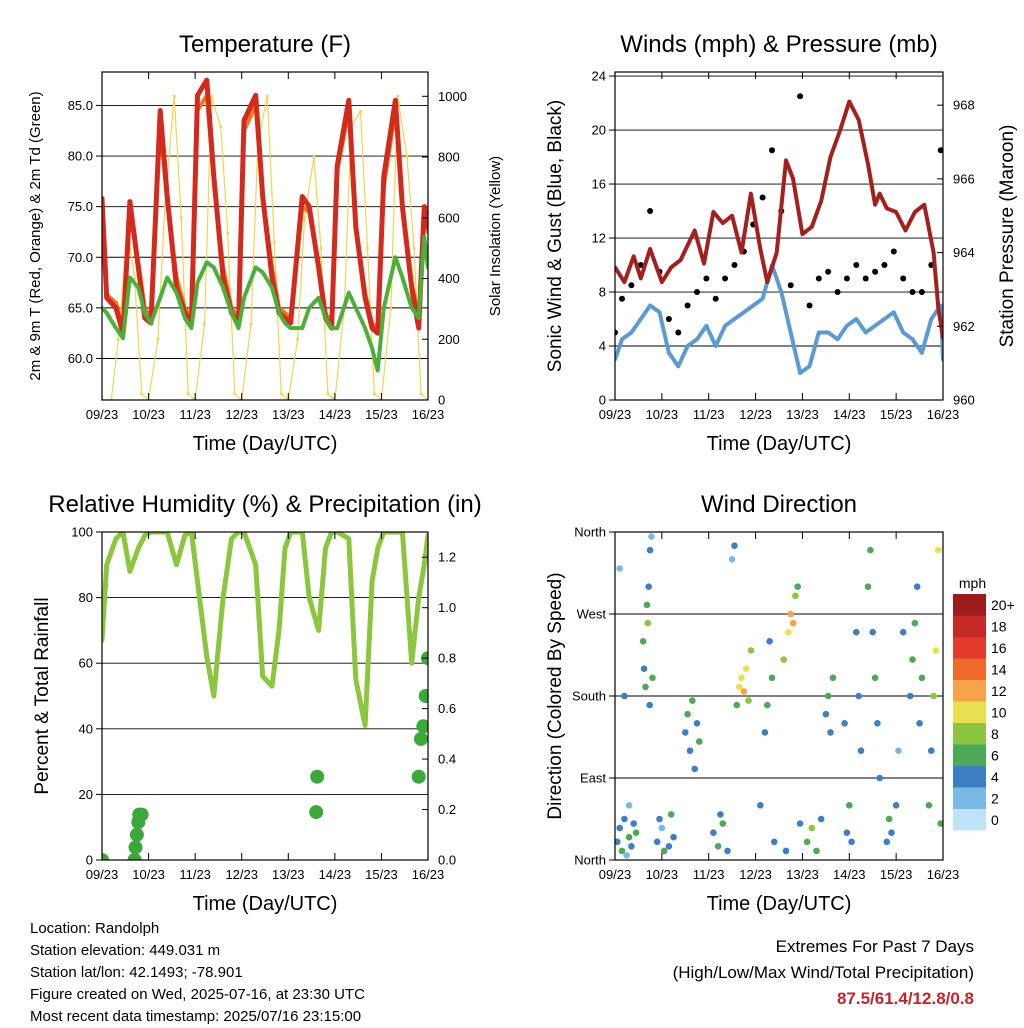 The height and width of the screenshot is (1028, 1024). What do you see at coordinates (964, 400) in the screenshot?
I see `y-tick-label-right: 960` at bounding box center [964, 400].